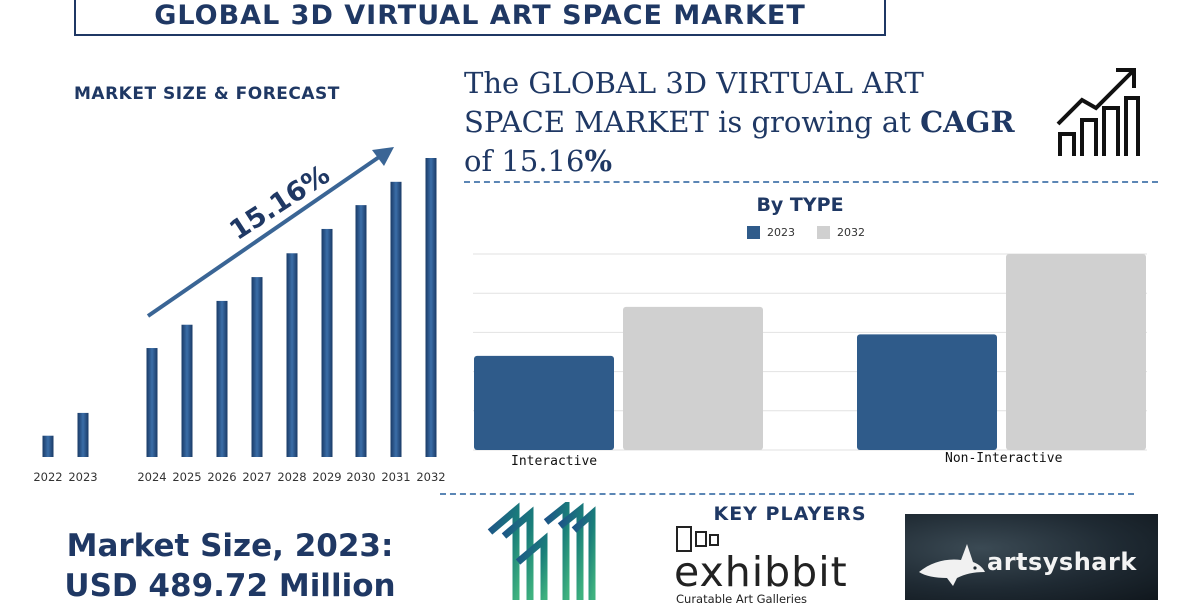 The image size is (1200, 606). I want to click on title-box: GLOBAL 3D VIRTUAL ART SPACE MARKET, so click(480, 18).